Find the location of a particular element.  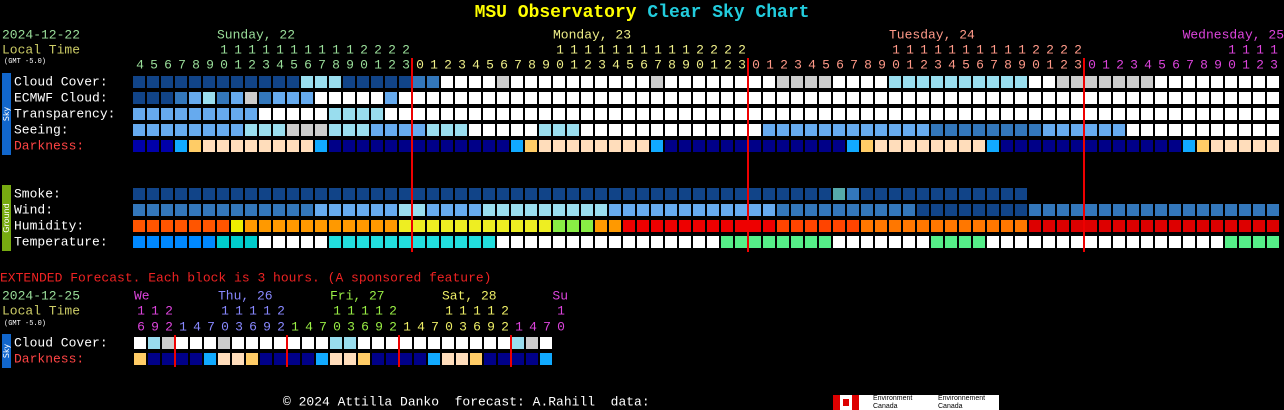

logo-box is located at coordinates (916, 402).